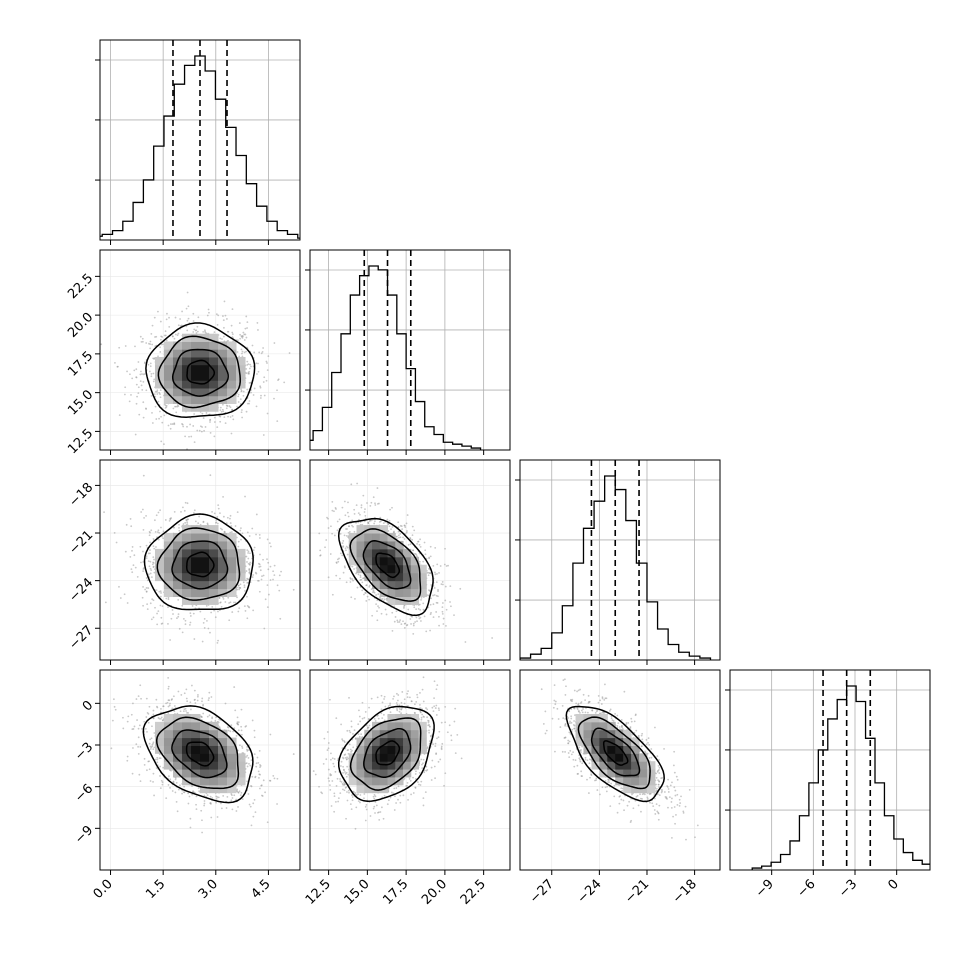 The height and width of the screenshot is (970, 970). Describe the element at coordinates (81, 638) in the screenshot. I see `y-tick-label: −27` at that location.